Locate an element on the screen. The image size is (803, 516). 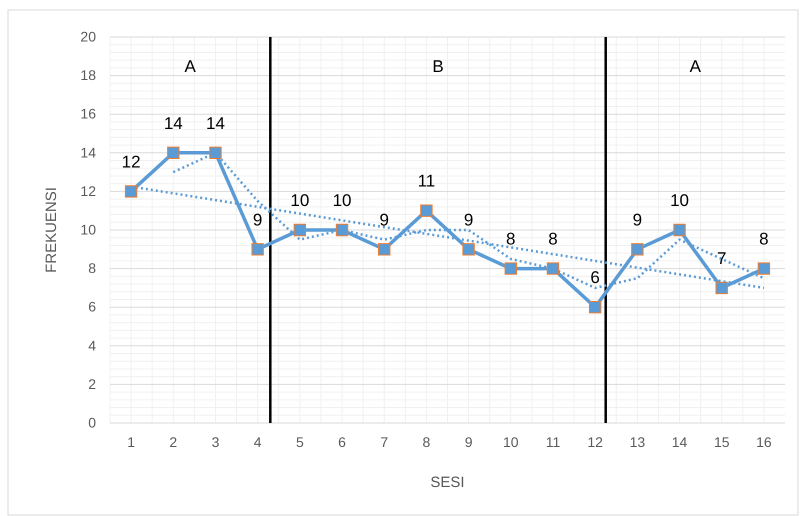
data-label: 11 is located at coordinates (427, 181).